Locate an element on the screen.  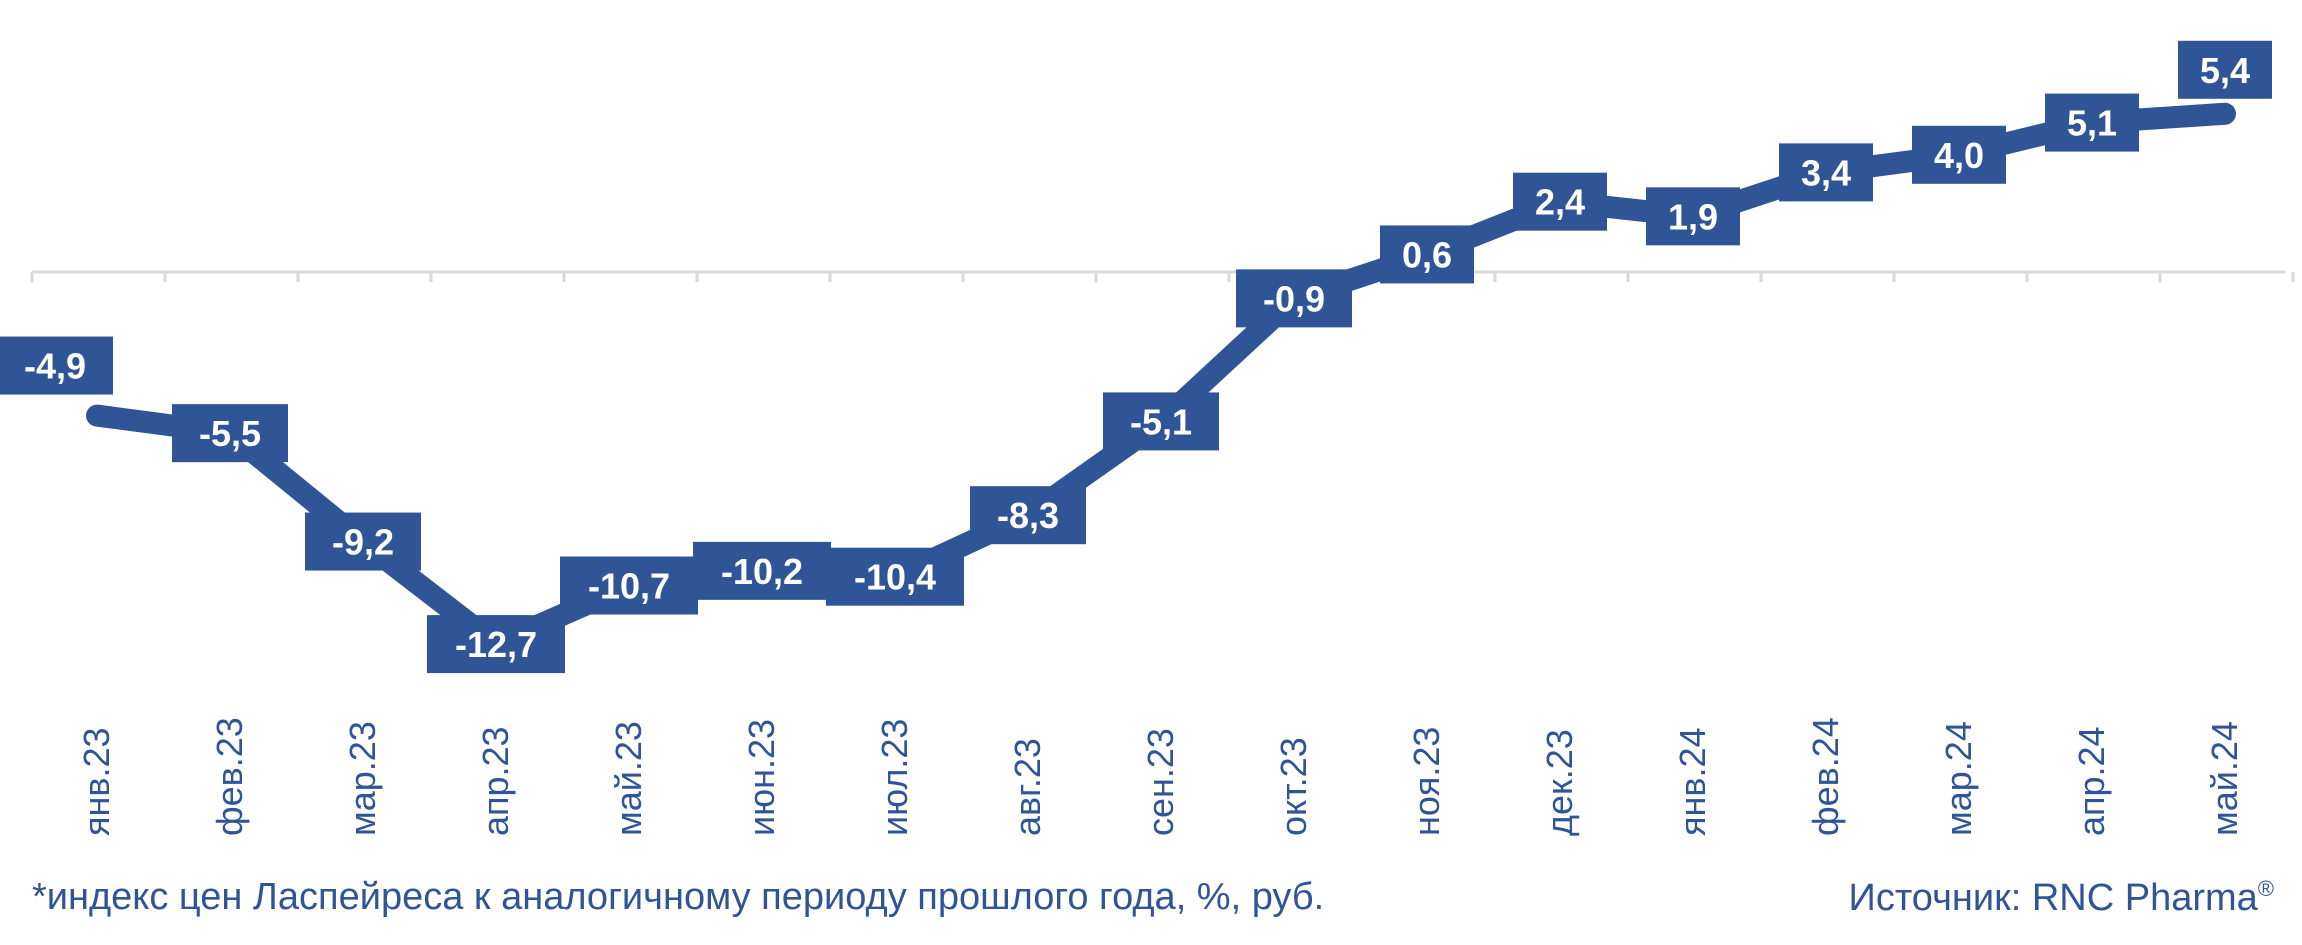
data-label: 4,0 is located at coordinates (1959, 154).